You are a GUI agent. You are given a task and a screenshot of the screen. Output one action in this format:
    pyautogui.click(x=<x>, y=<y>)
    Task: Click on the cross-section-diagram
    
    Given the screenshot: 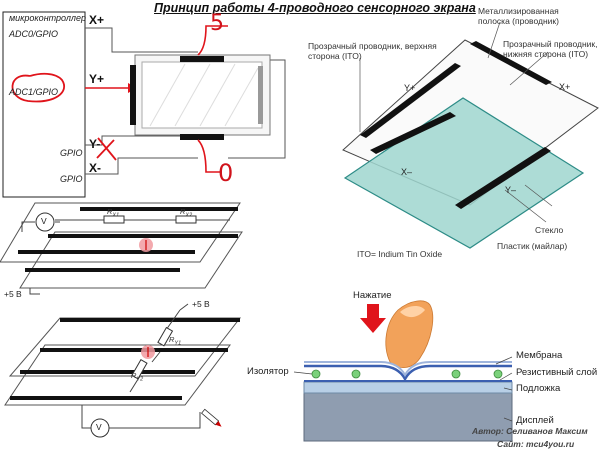 What is the action you would take?
    pyautogui.click(x=403, y=371)
    